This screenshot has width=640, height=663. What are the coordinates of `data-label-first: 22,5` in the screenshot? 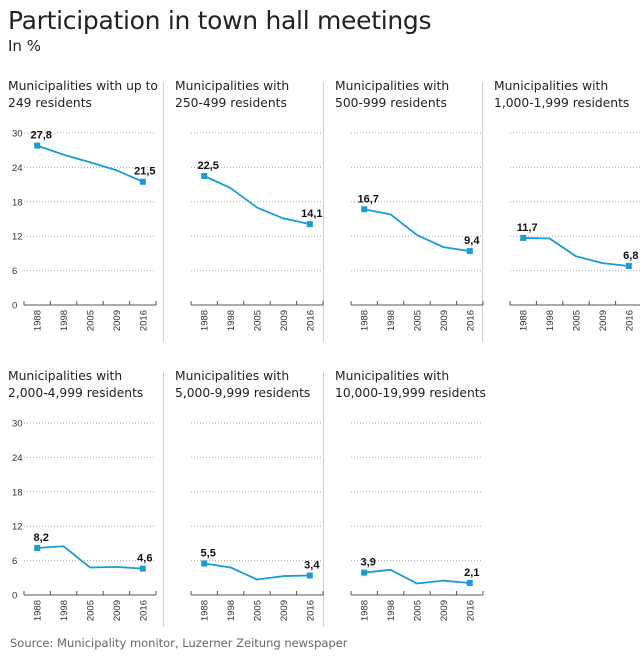 It's located at (207, 166).